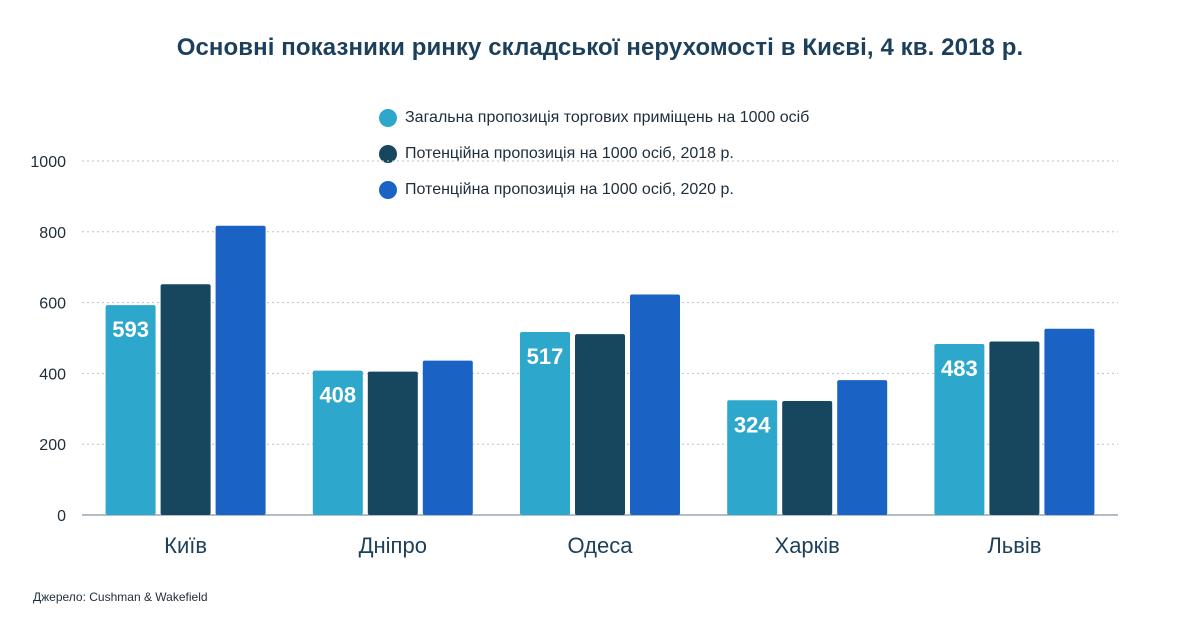  Describe the element at coordinates (185, 399) in the screenshot. I see `bar-s1-c0` at that location.